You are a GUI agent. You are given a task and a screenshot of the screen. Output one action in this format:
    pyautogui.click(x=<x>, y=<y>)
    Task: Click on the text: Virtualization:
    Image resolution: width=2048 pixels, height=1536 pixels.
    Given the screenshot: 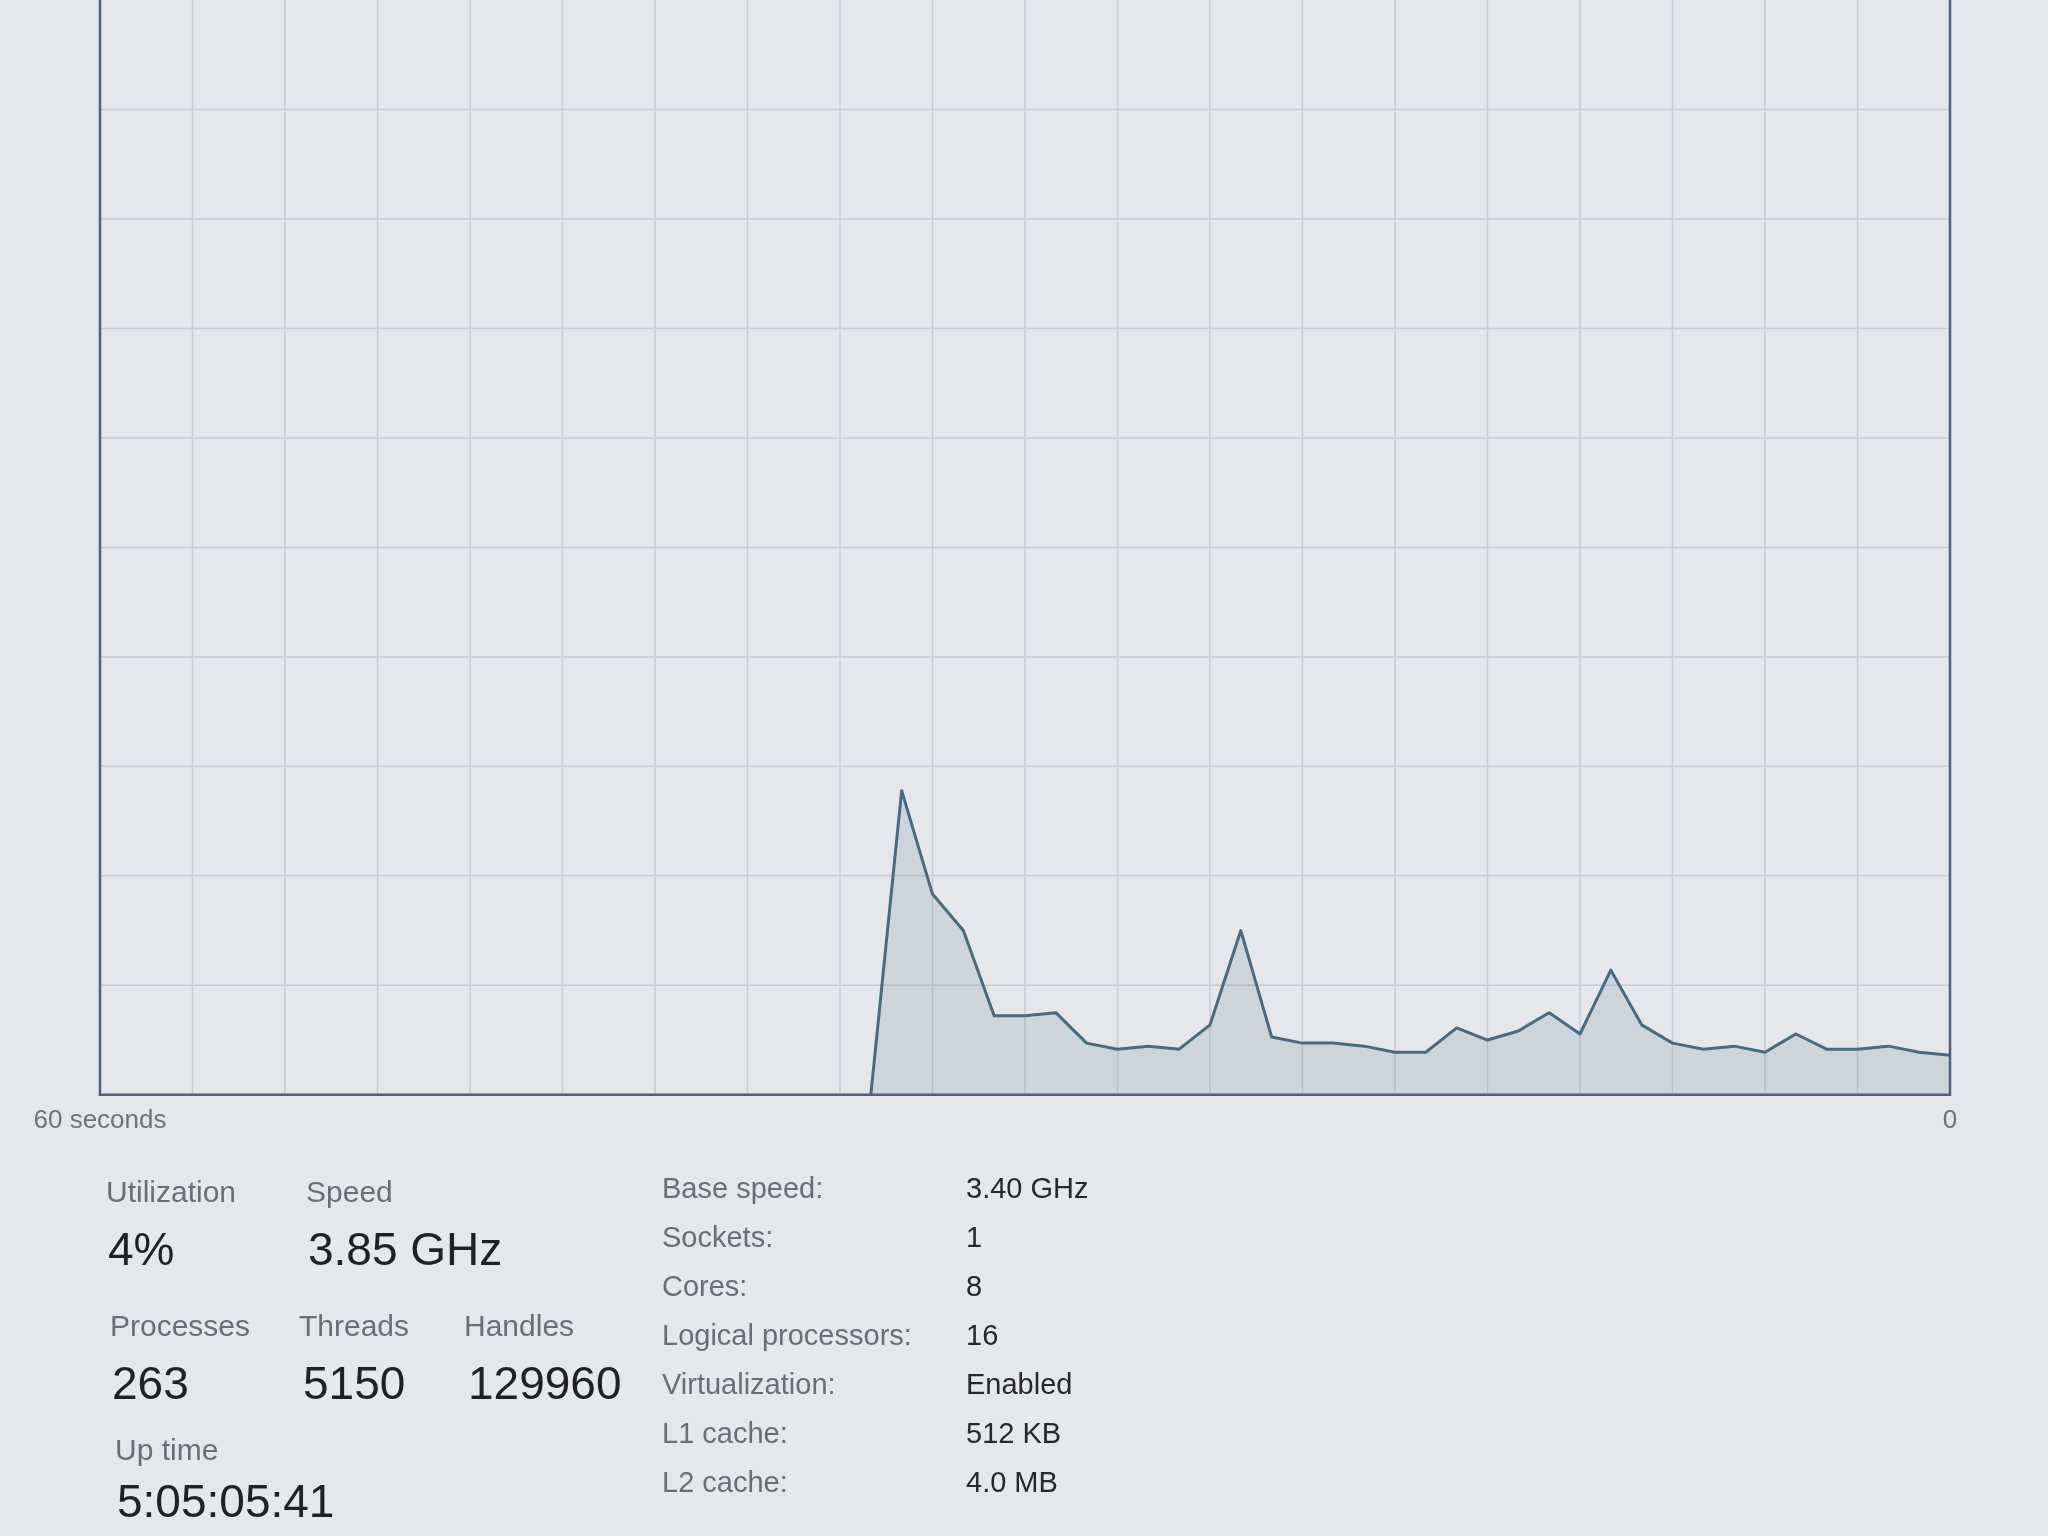 What is the action you would take?
    pyautogui.click(x=749, y=1384)
    